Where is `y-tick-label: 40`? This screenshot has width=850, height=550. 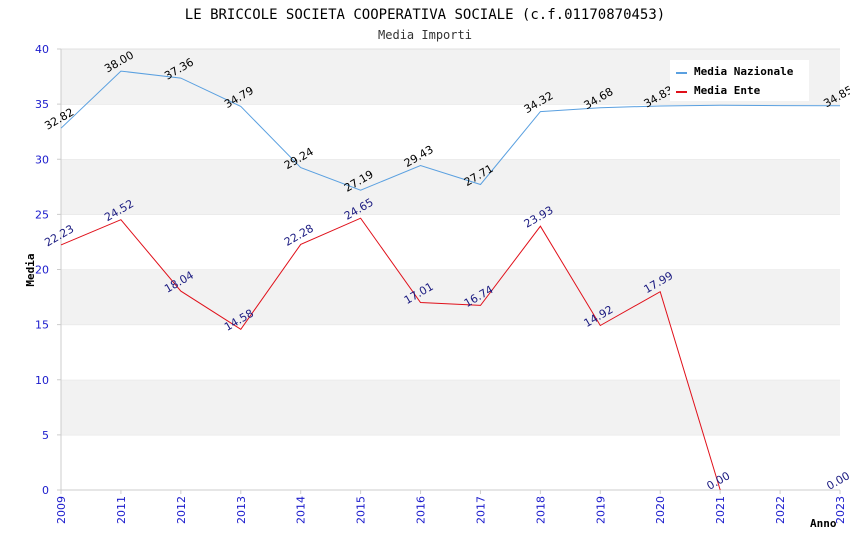
y-tick-label: 40 is located at coordinates (42, 49).